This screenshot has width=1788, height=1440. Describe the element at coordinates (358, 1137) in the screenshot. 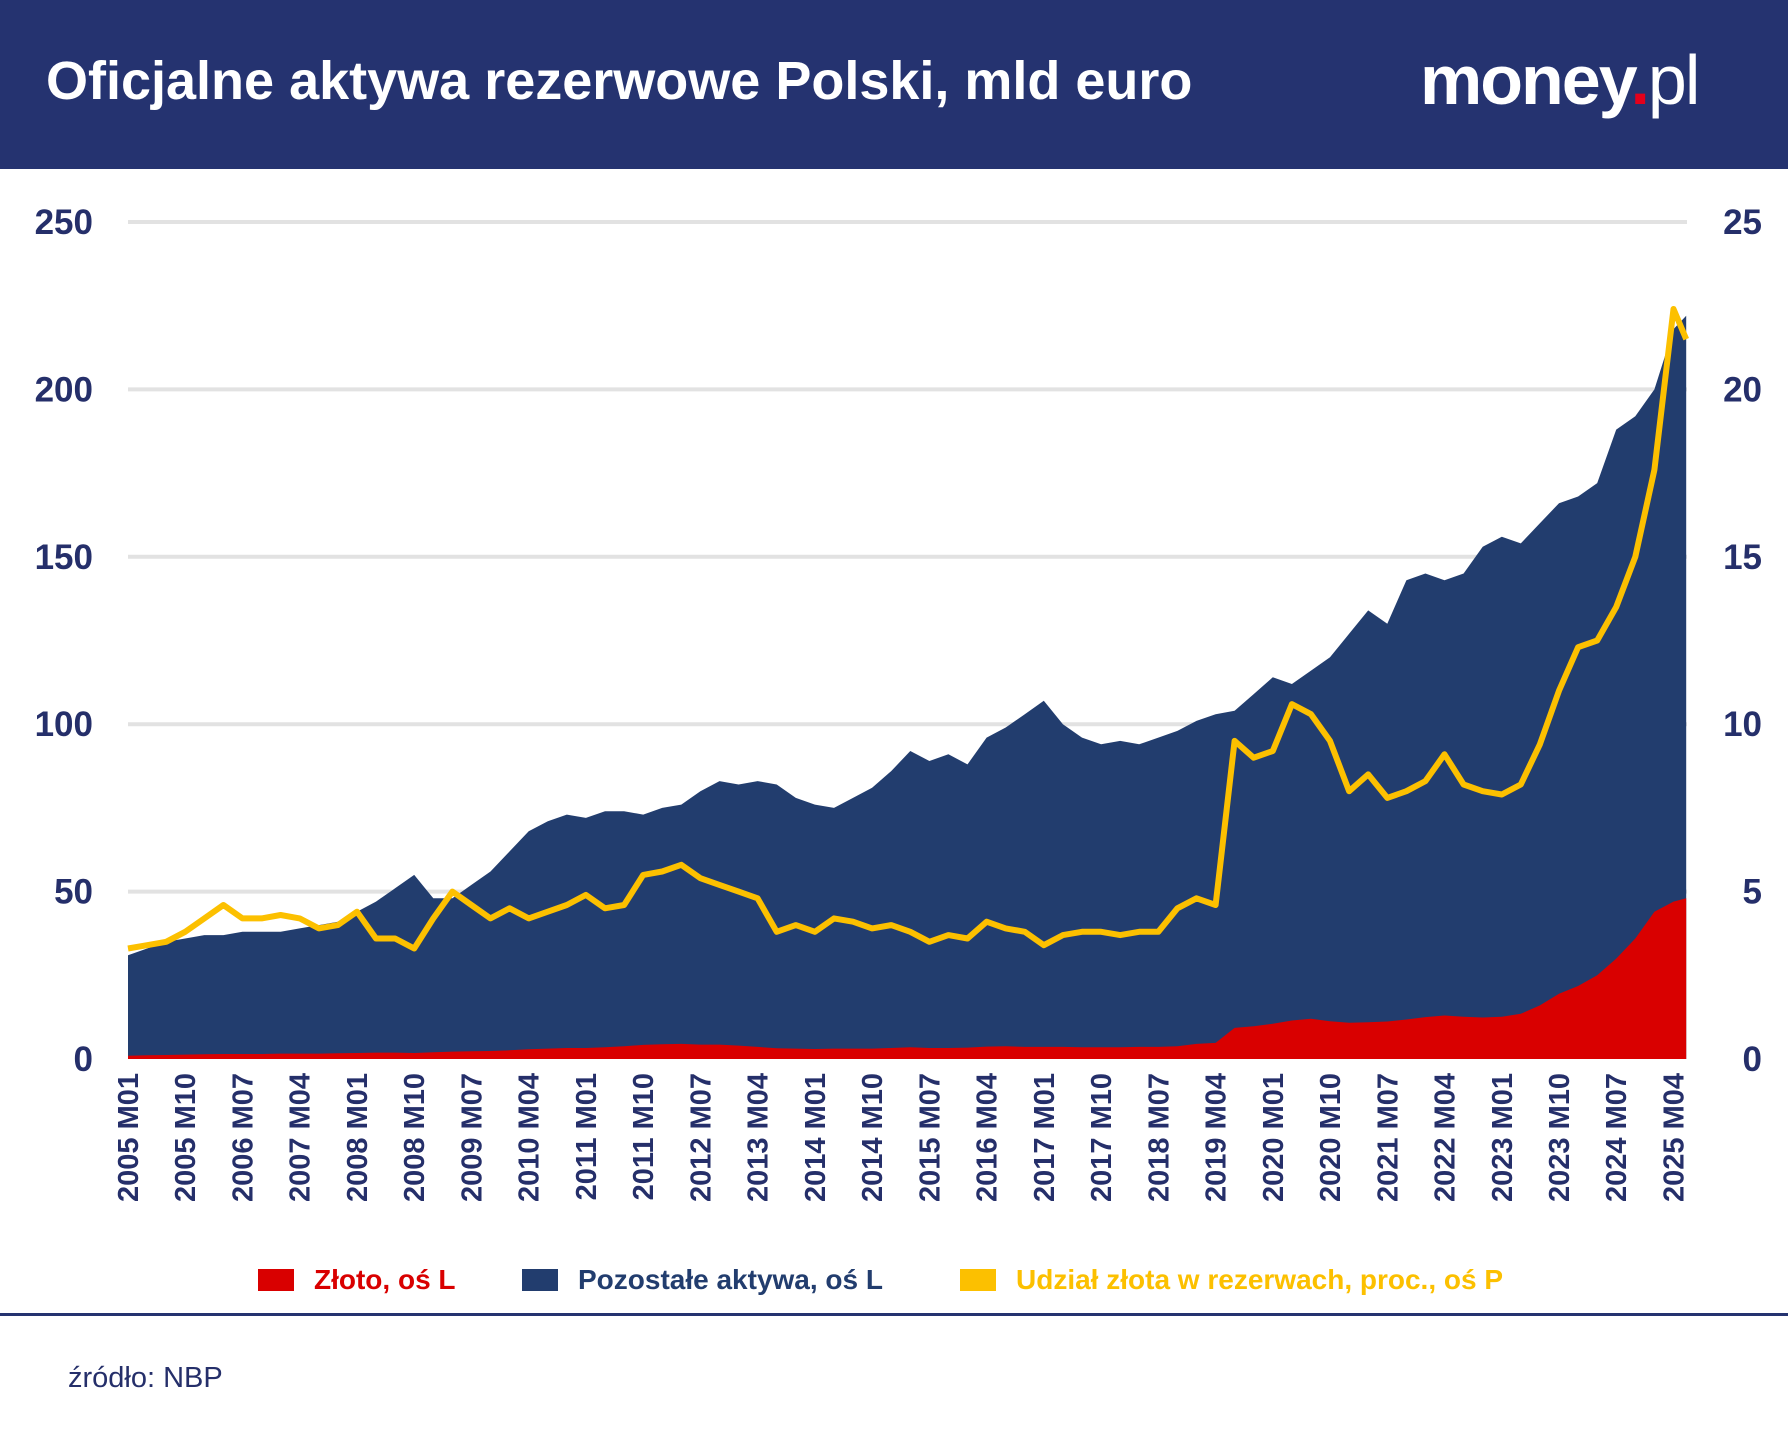

I see `x-axis-tick-label: 2008 M01` at that location.